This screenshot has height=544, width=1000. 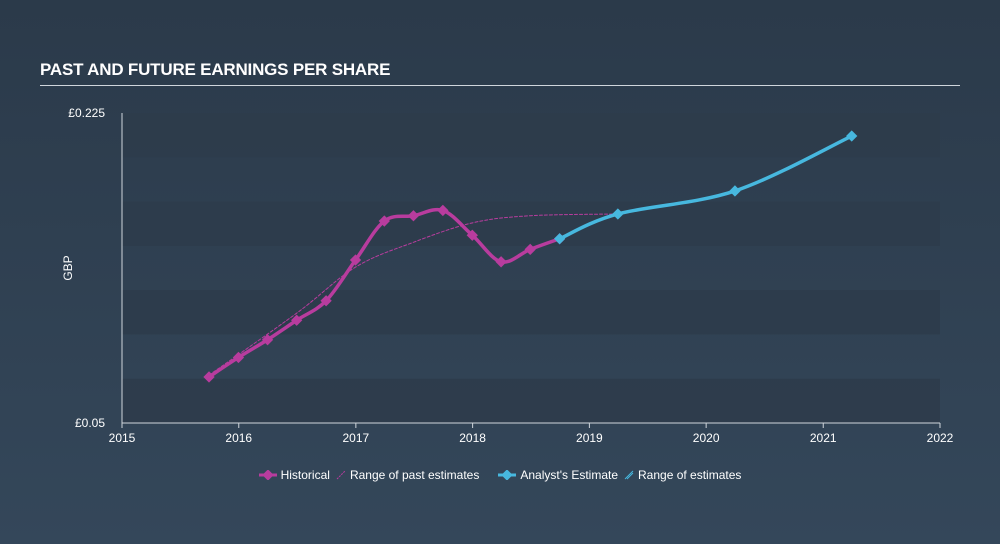 What do you see at coordinates (305, 475) in the screenshot?
I see `legend-historical-label: Historical` at bounding box center [305, 475].